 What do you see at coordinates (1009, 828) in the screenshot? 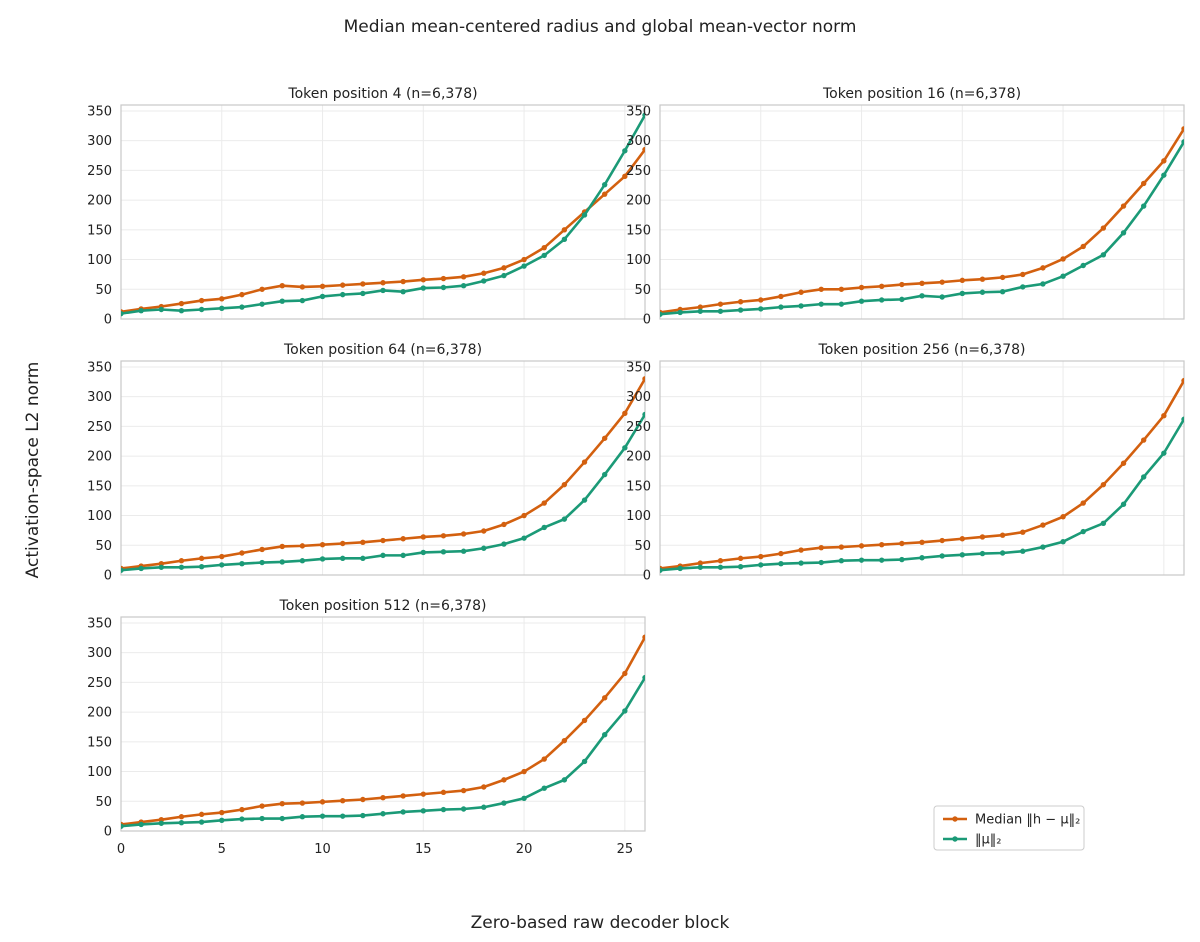
I see `legend-box` at bounding box center [1009, 828].